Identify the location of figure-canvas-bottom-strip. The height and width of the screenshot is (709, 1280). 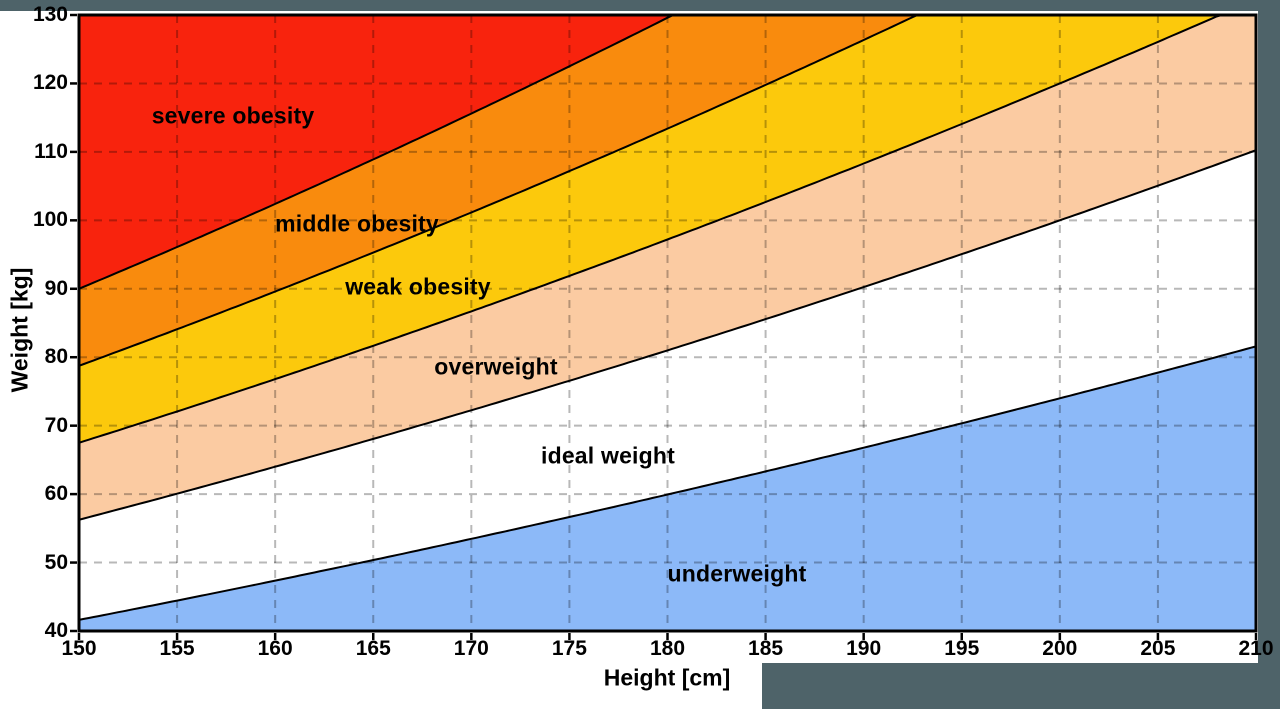
(381, 686).